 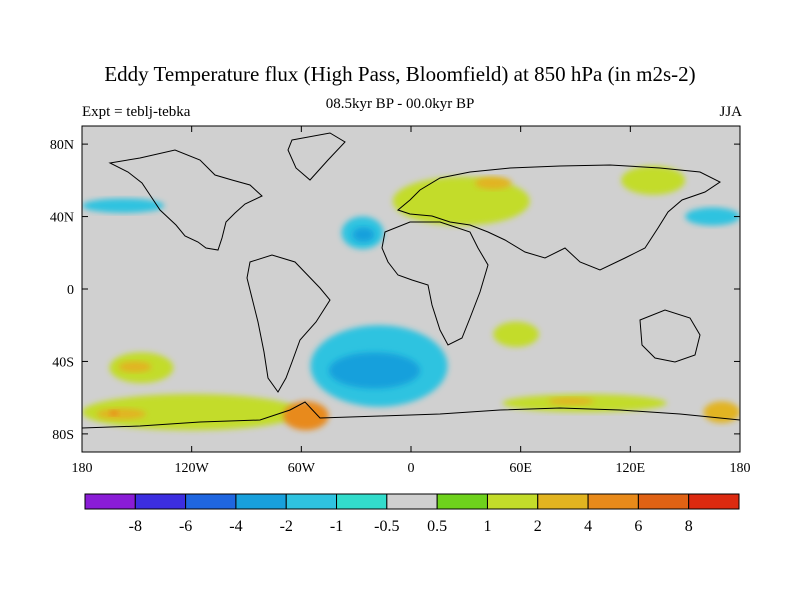 I want to click on y-tick-label: 0, so click(x=70, y=290).